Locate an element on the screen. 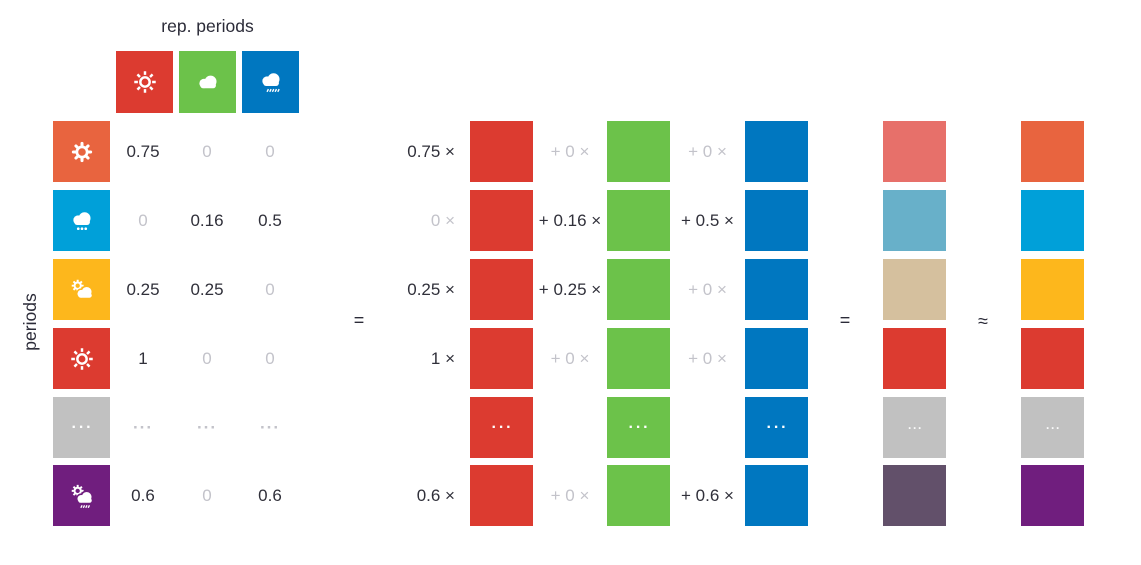 This screenshot has height=565, width=1141. comb-square-rainy: ··· is located at coordinates (776, 427).